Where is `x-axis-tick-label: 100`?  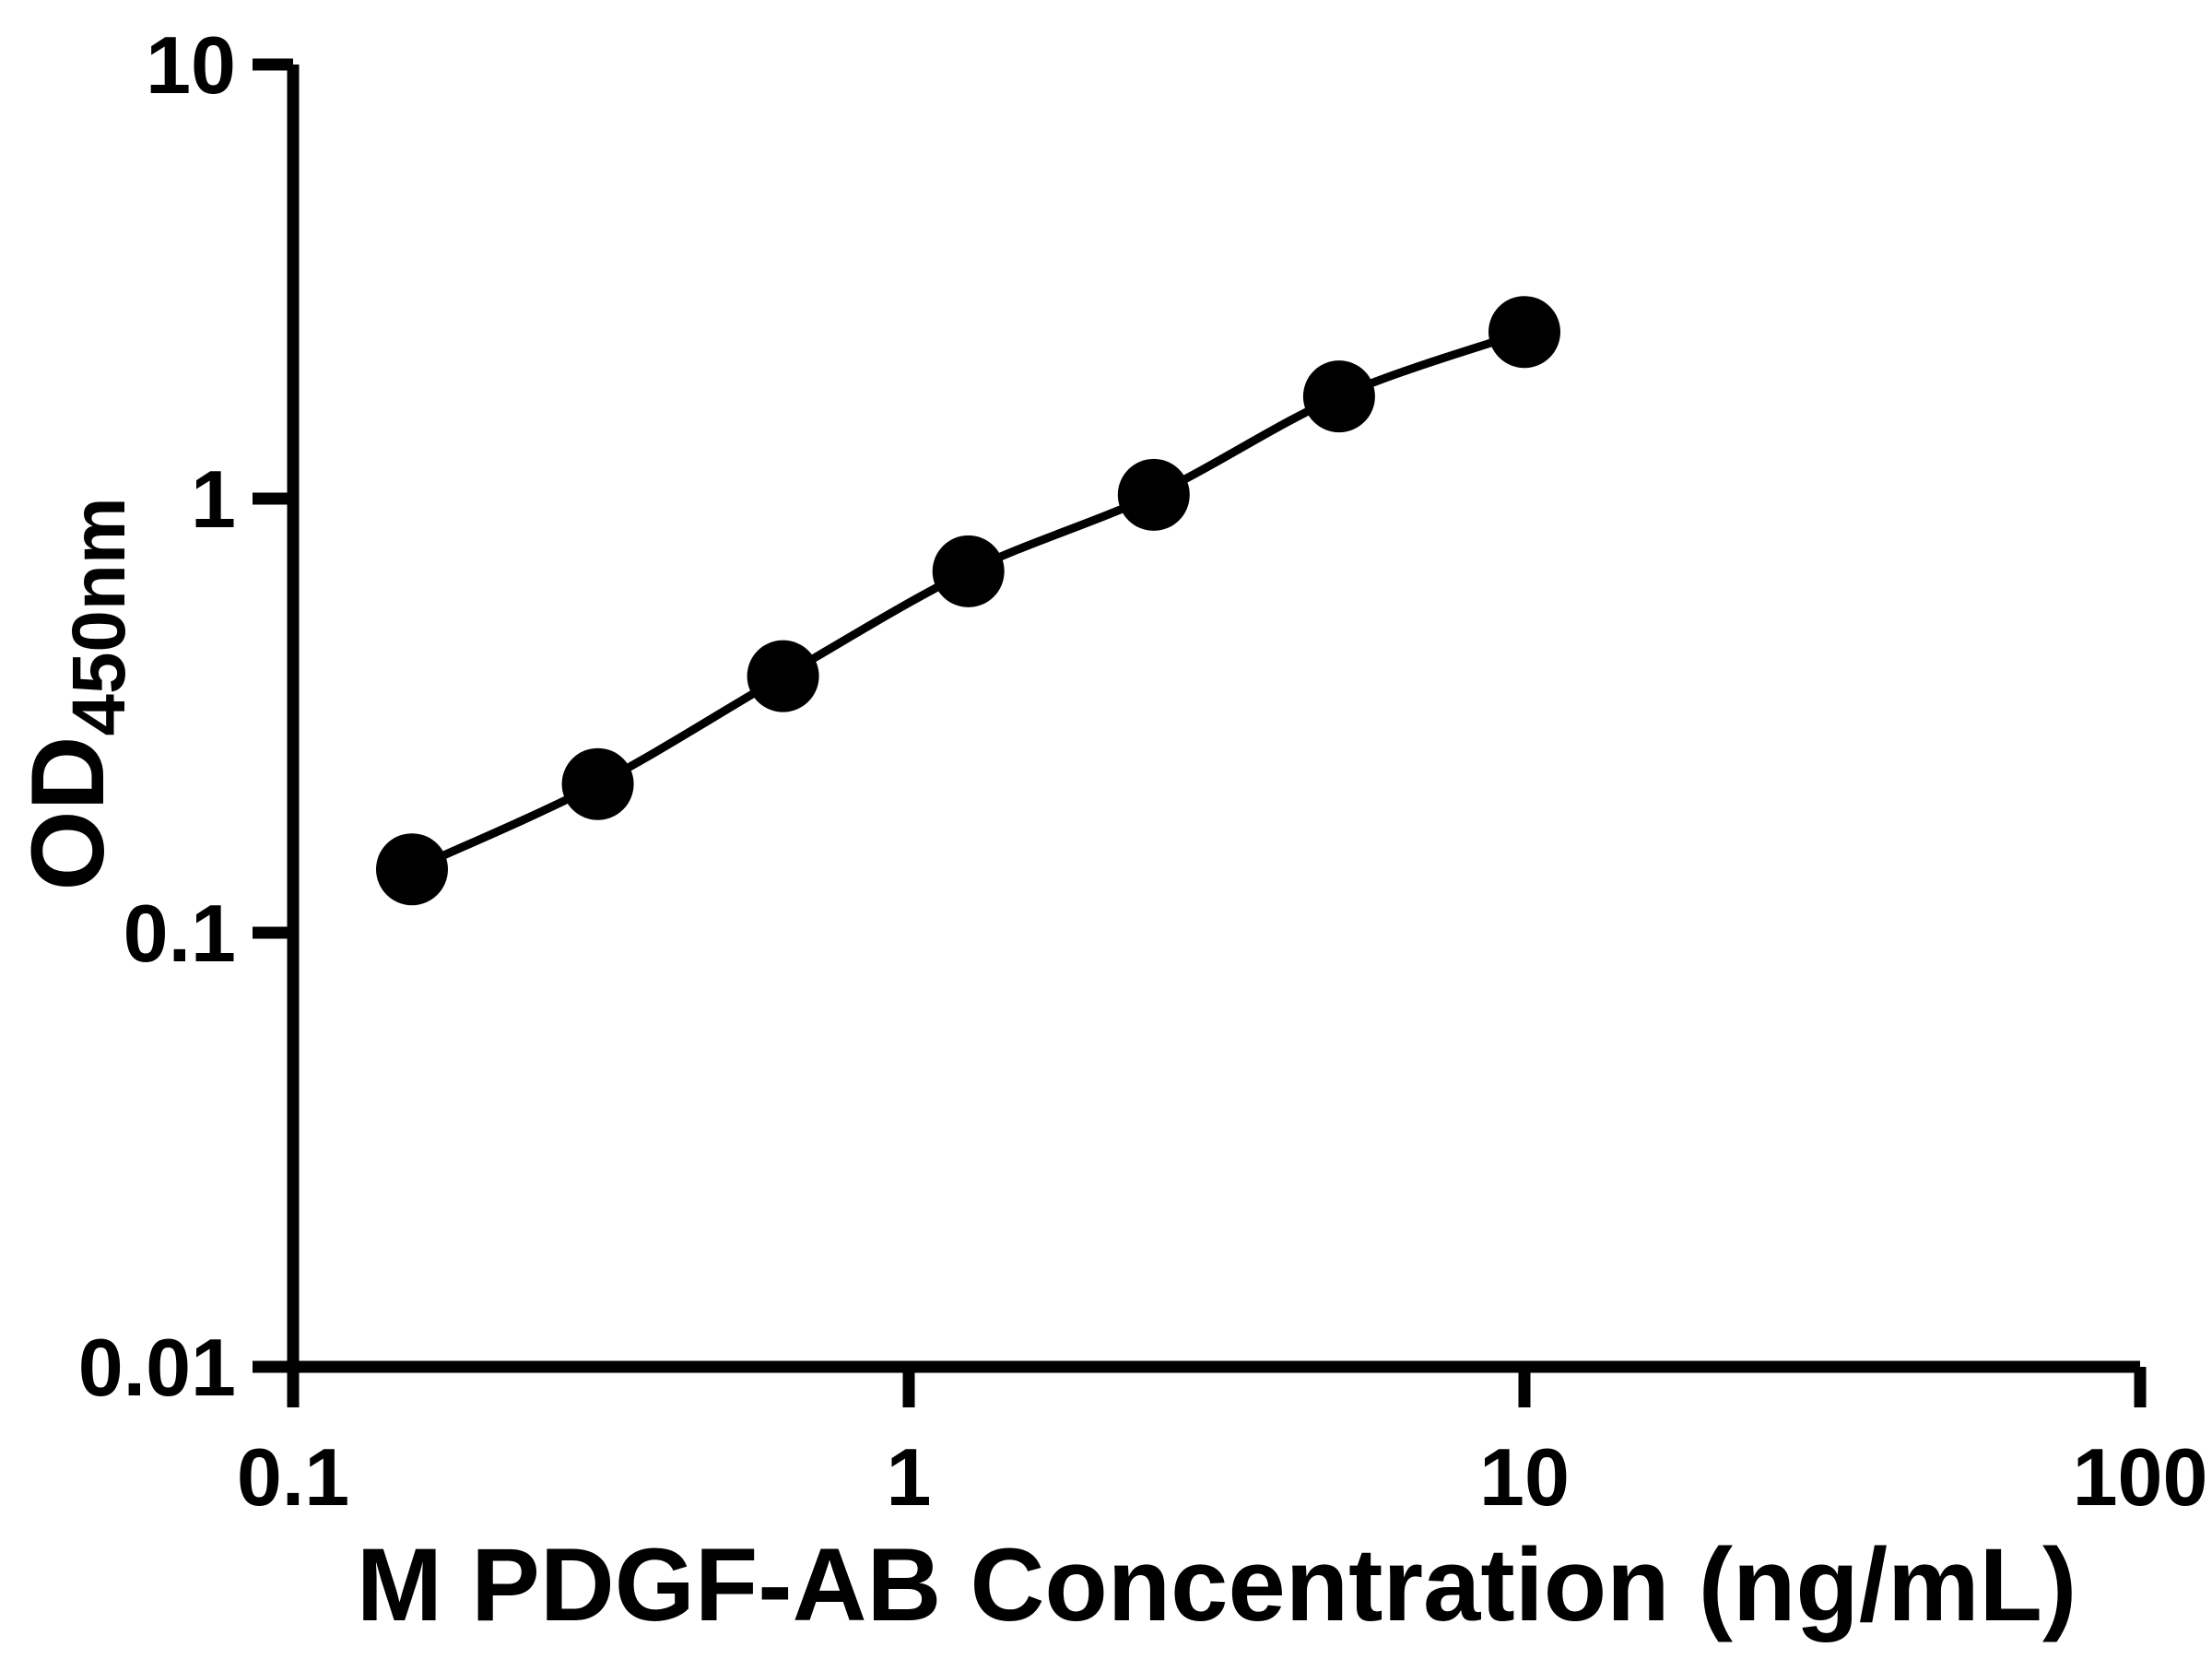 x-axis-tick-label: 100 is located at coordinates (2140, 1477).